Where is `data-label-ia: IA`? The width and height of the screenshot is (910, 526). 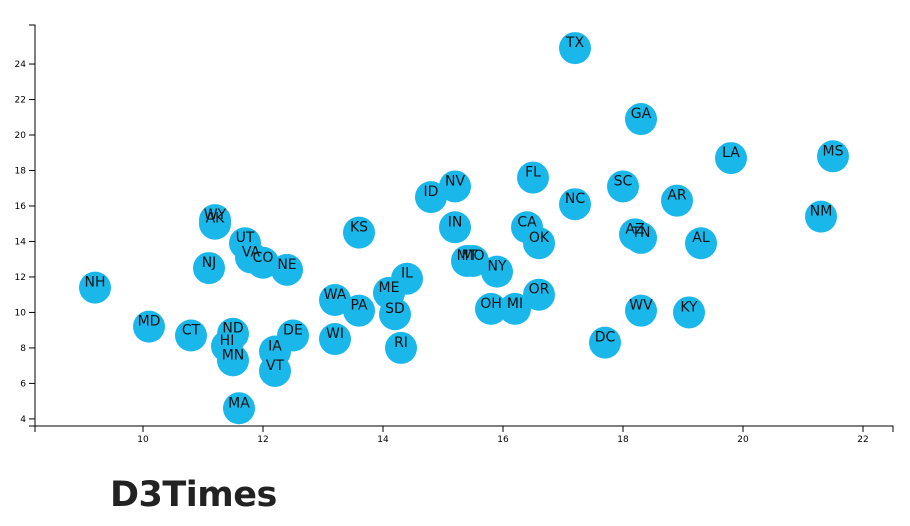
data-label-ia: IA is located at coordinates (275, 346).